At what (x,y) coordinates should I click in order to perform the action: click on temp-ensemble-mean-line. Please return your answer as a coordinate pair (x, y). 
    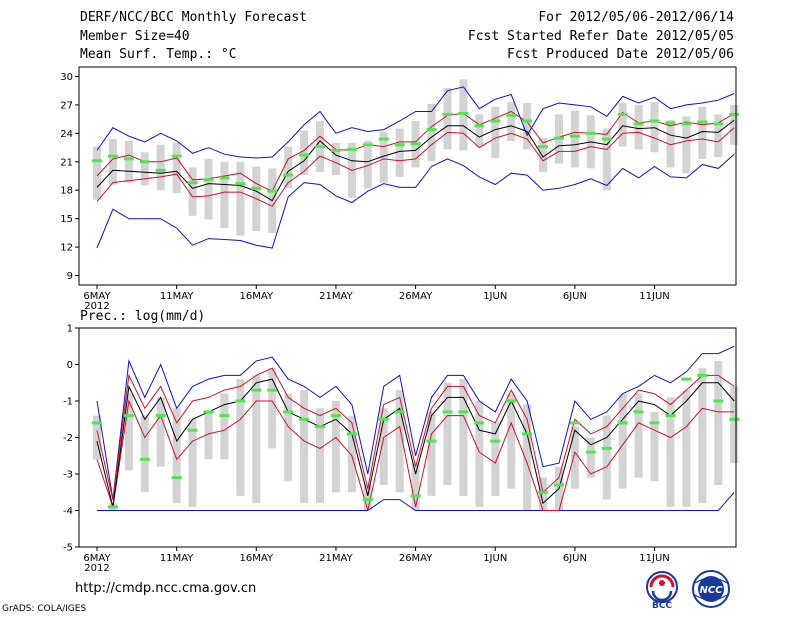
    Looking at the image, I should click on (415, 160).